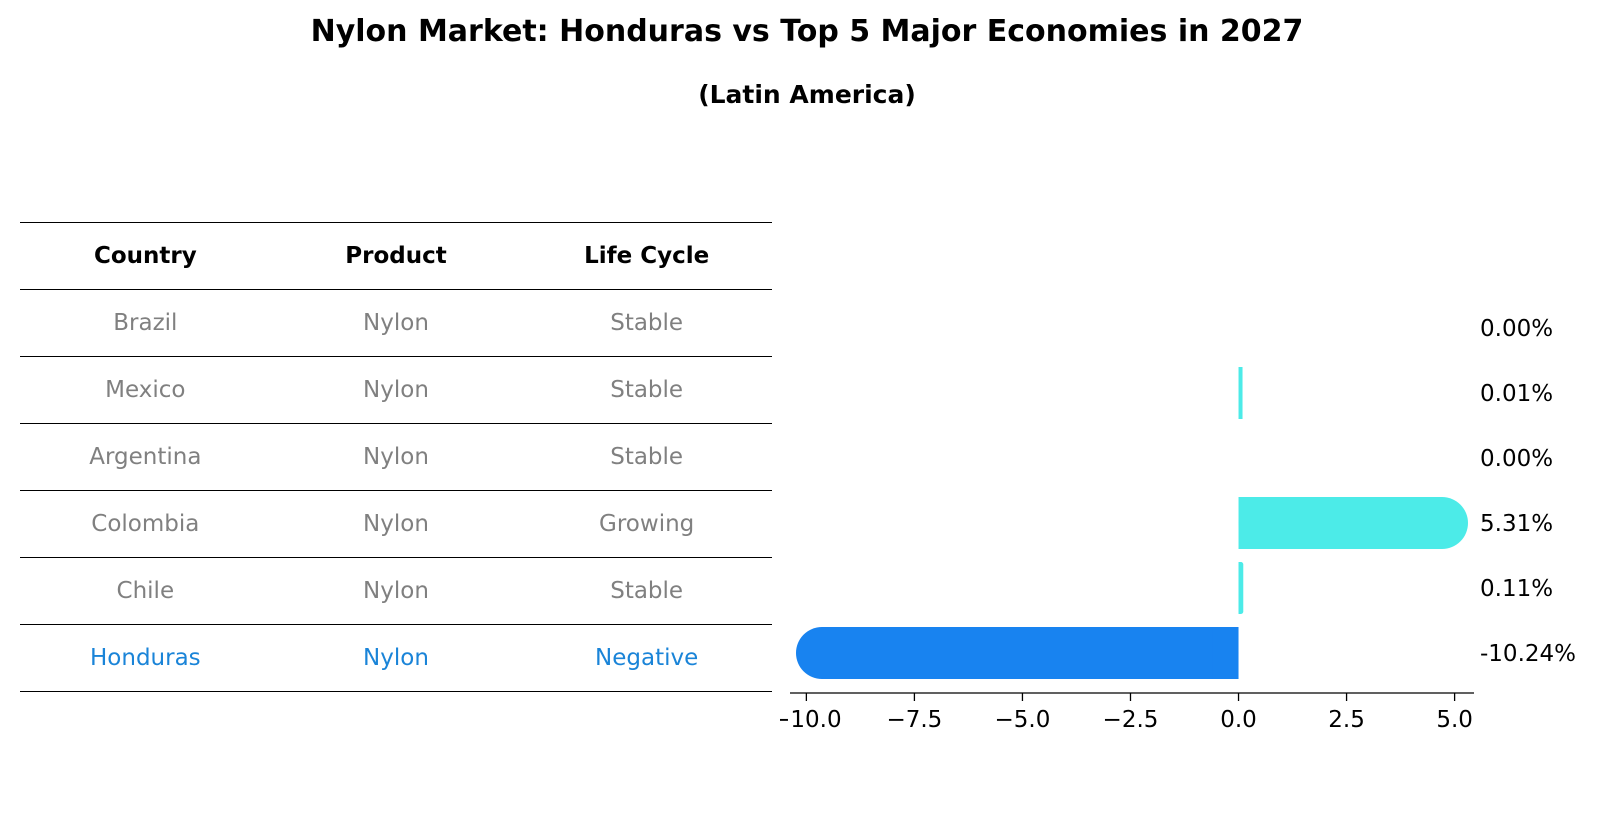 The height and width of the screenshot is (823, 1614). What do you see at coordinates (1023, 720) in the screenshot?
I see `x-tick-label: −5.0` at bounding box center [1023, 720].